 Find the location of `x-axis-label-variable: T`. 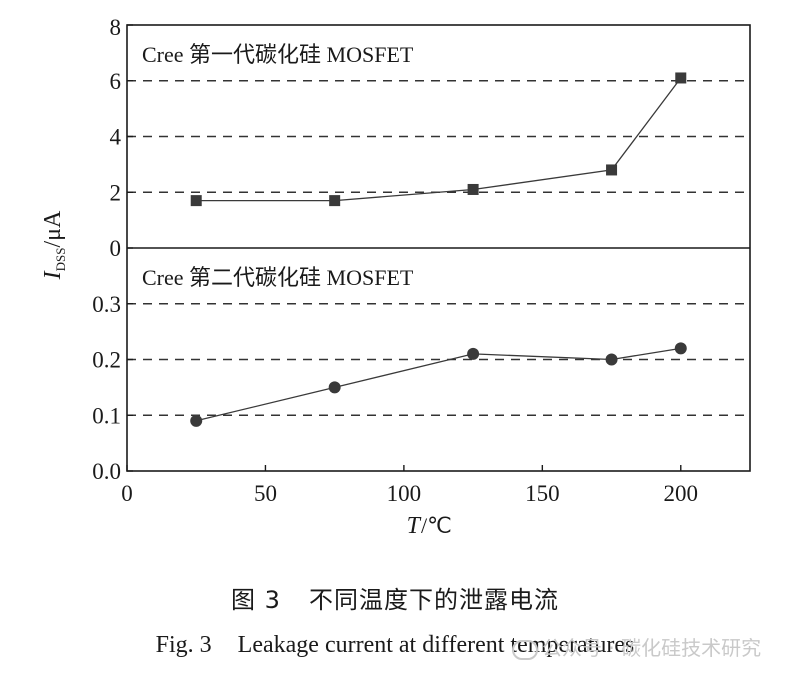

x-axis-label-variable: T is located at coordinates (414, 526).